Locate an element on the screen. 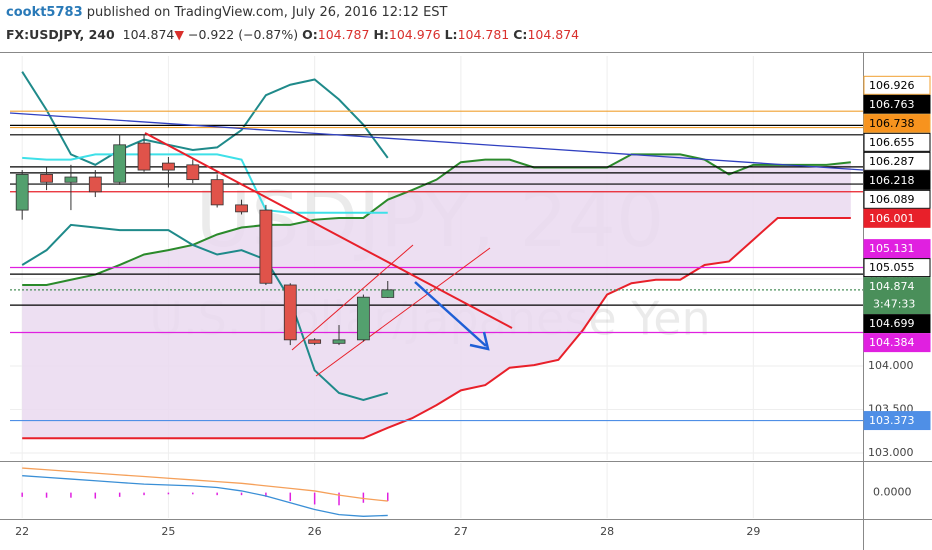  h-value: 104.976 is located at coordinates (414, 34).